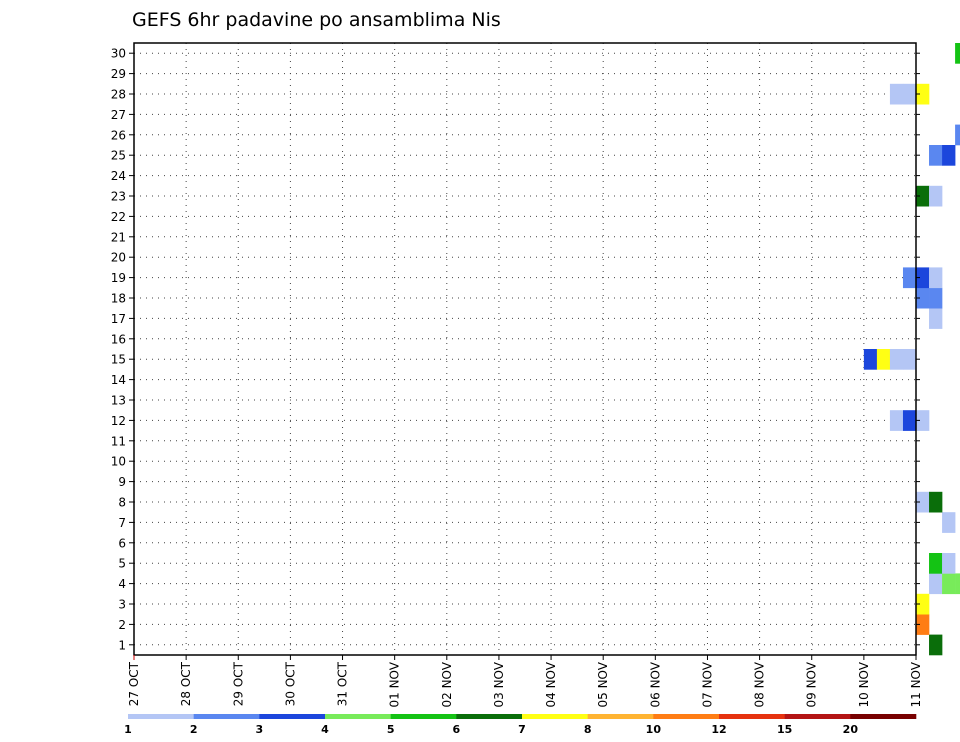 The width and height of the screenshot is (960, 742). What do you see at coordinates (784, 729) in the screenshot?
I see `legend-label: 15` at bounding box center [784, 729].